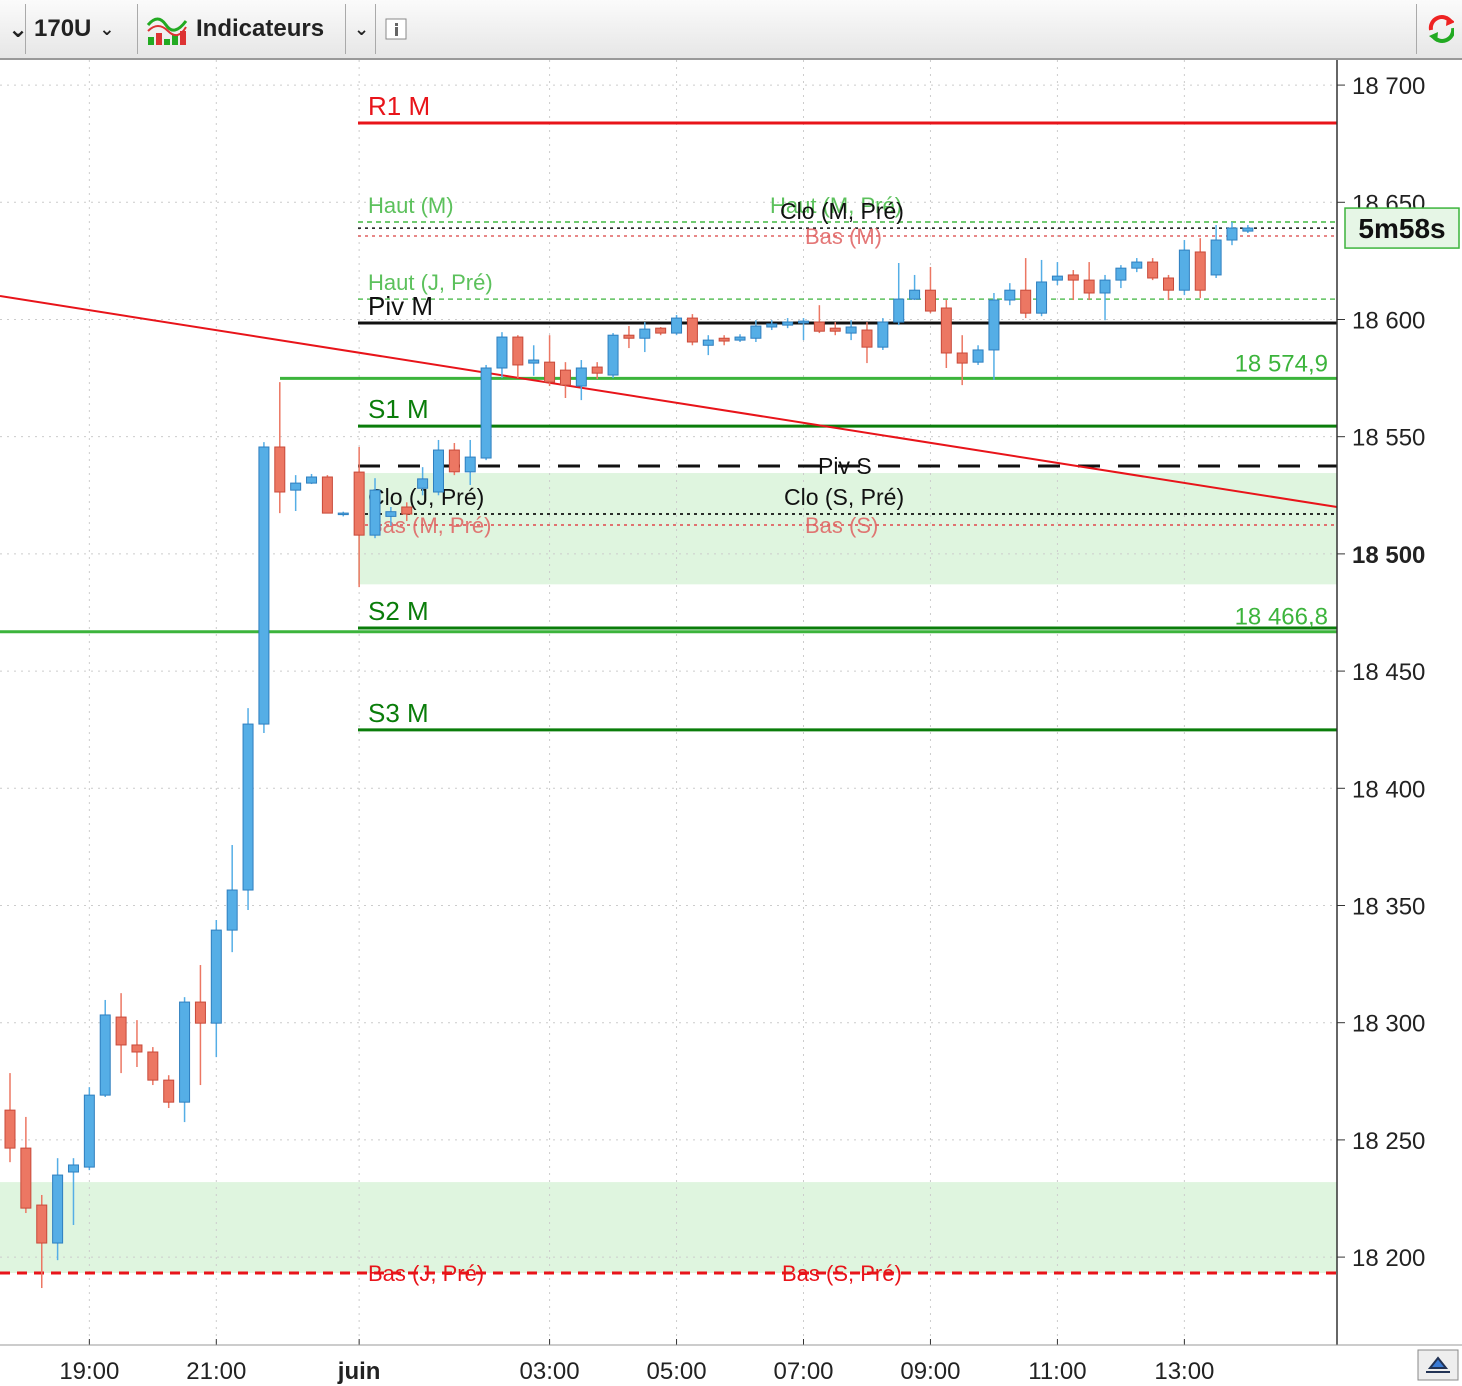 The width and height of the screenshot is (1462, 1386). What do you see at coordinates (216, 1371) in the screenshot?
I see `x-tick-label: 21:00` at bounding box center [216, 1371].